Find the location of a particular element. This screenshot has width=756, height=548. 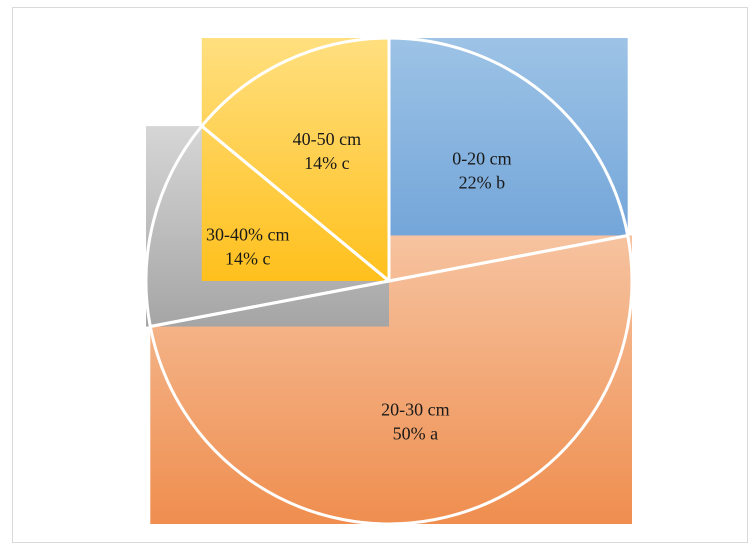

data-label-0-20-cm: 0-20 cm 22% b is located at coordinates (481, 171).